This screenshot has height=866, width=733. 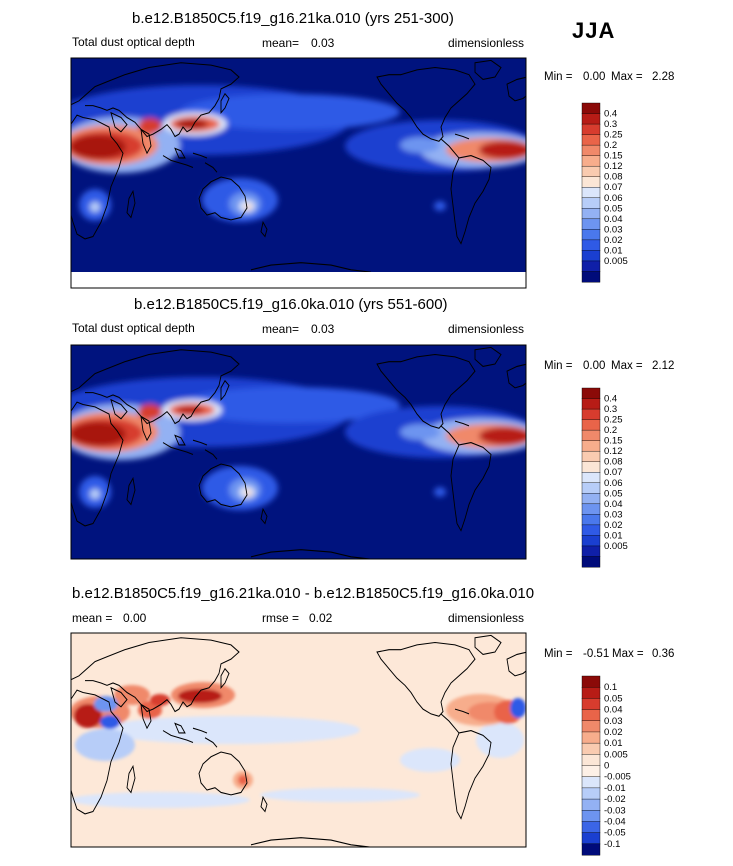 I want to click on panel1-colorbar-tick-label: 0.4, so click(x=610, y=114).